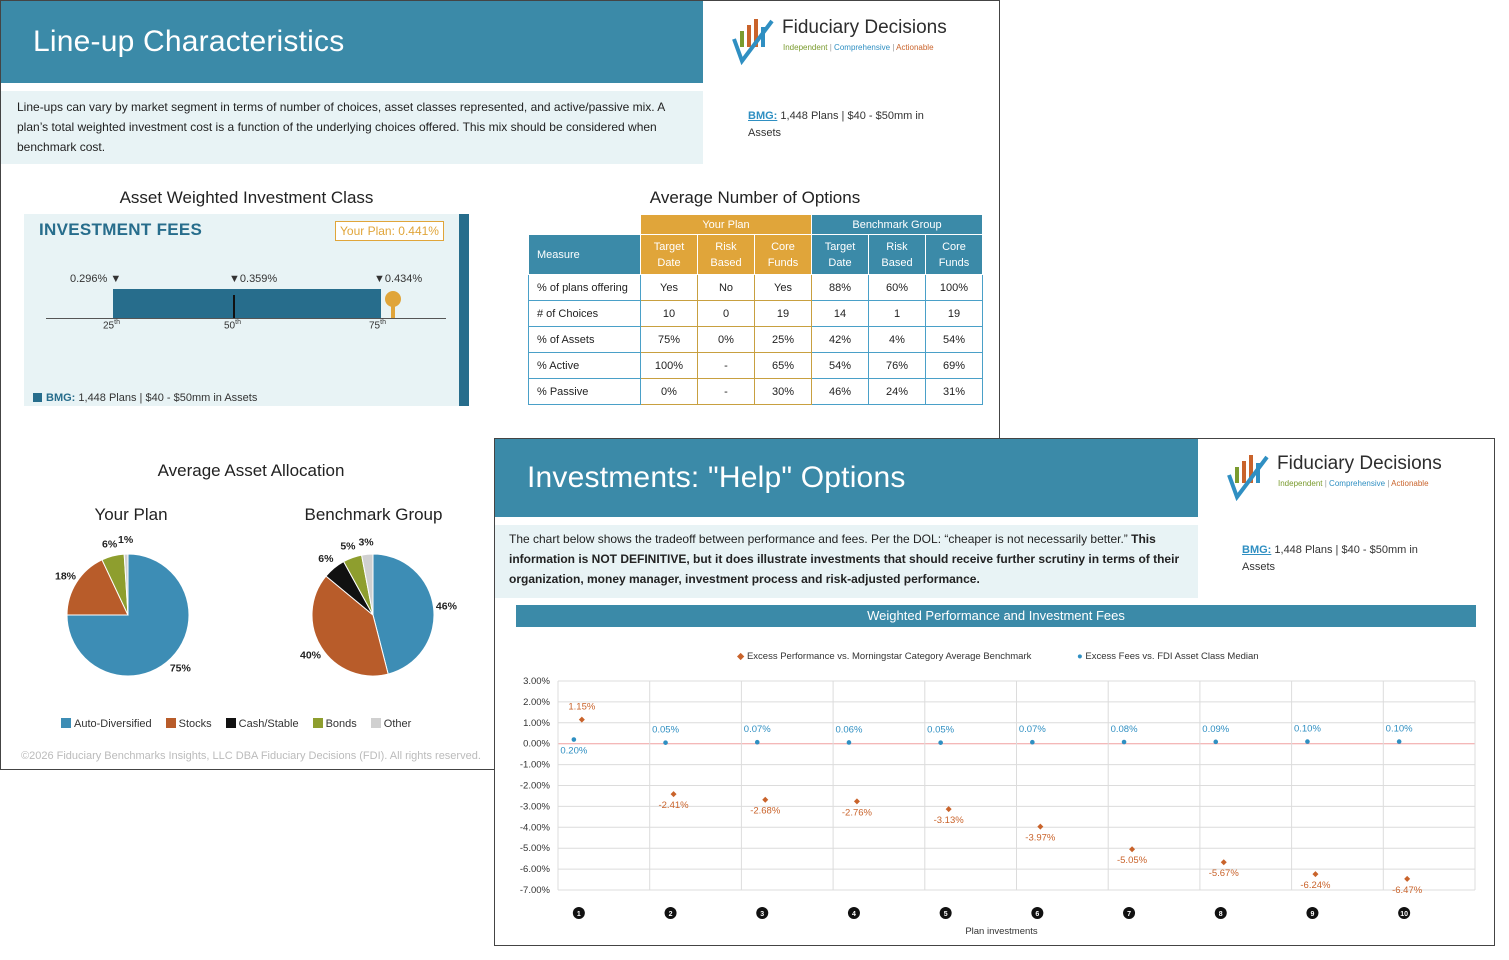 The image size is (1509, 960). Describe the element at coordinates (126, 540) in the screenshot. I see `pie-label: 1%` at that location.